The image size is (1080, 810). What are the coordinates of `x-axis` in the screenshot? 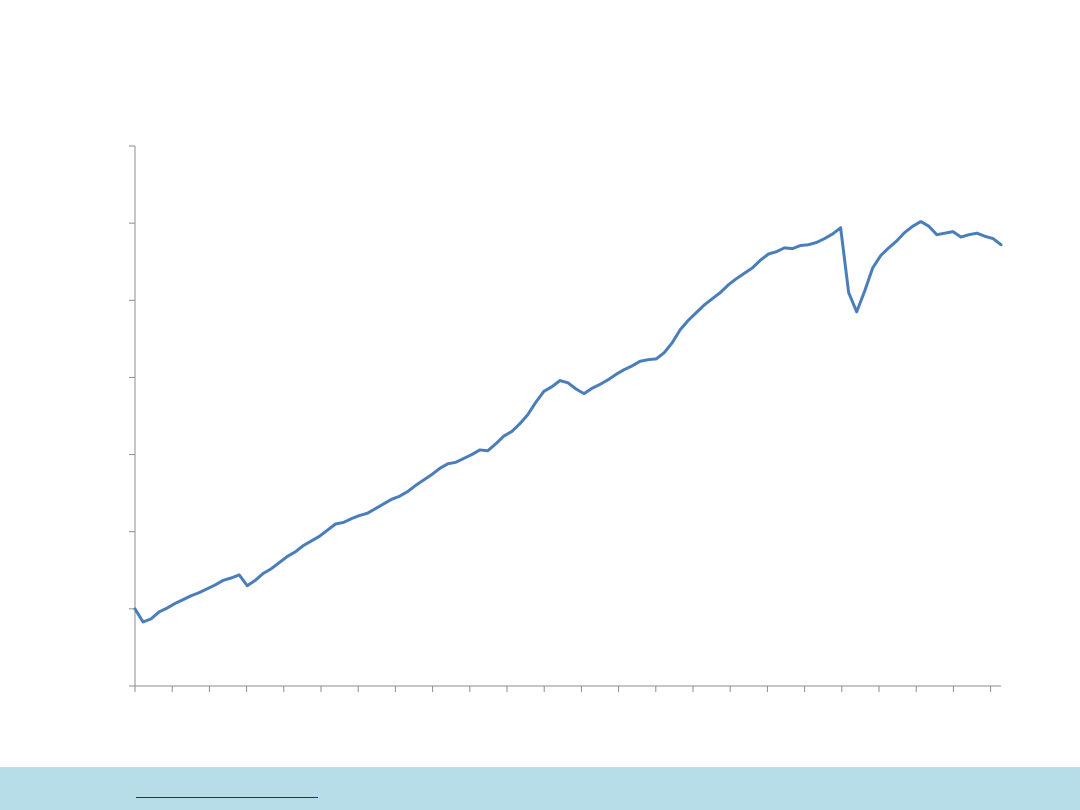 It's located at (567, 688).